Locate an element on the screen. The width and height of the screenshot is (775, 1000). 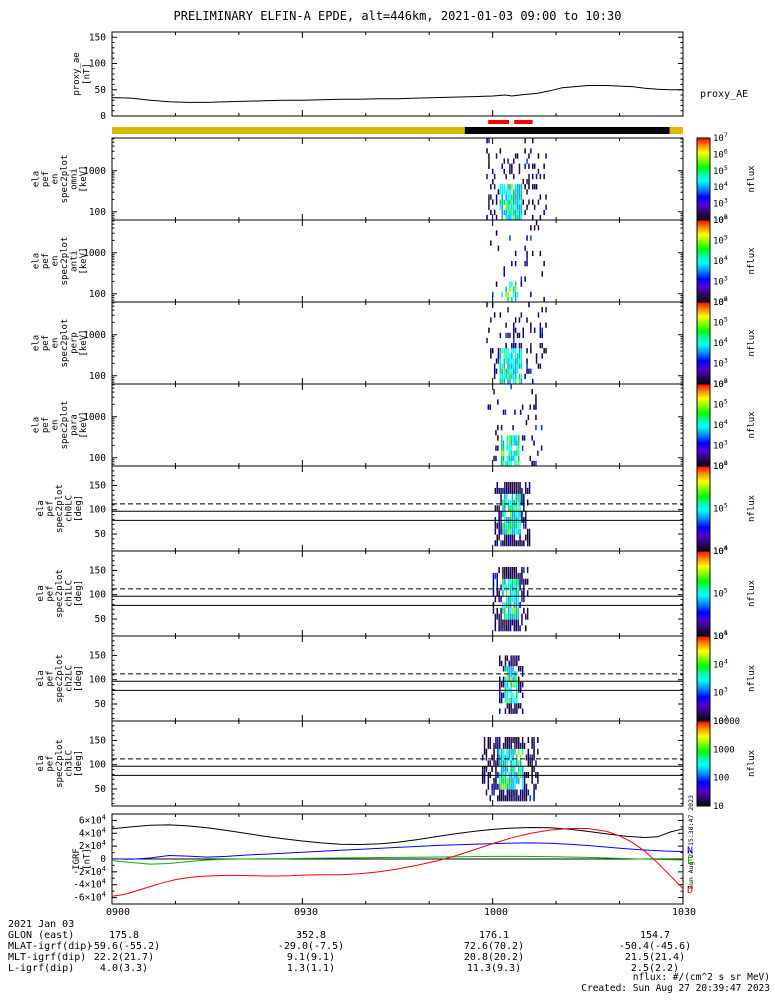
svg-text: 105 is located at coordinates (720, 240).